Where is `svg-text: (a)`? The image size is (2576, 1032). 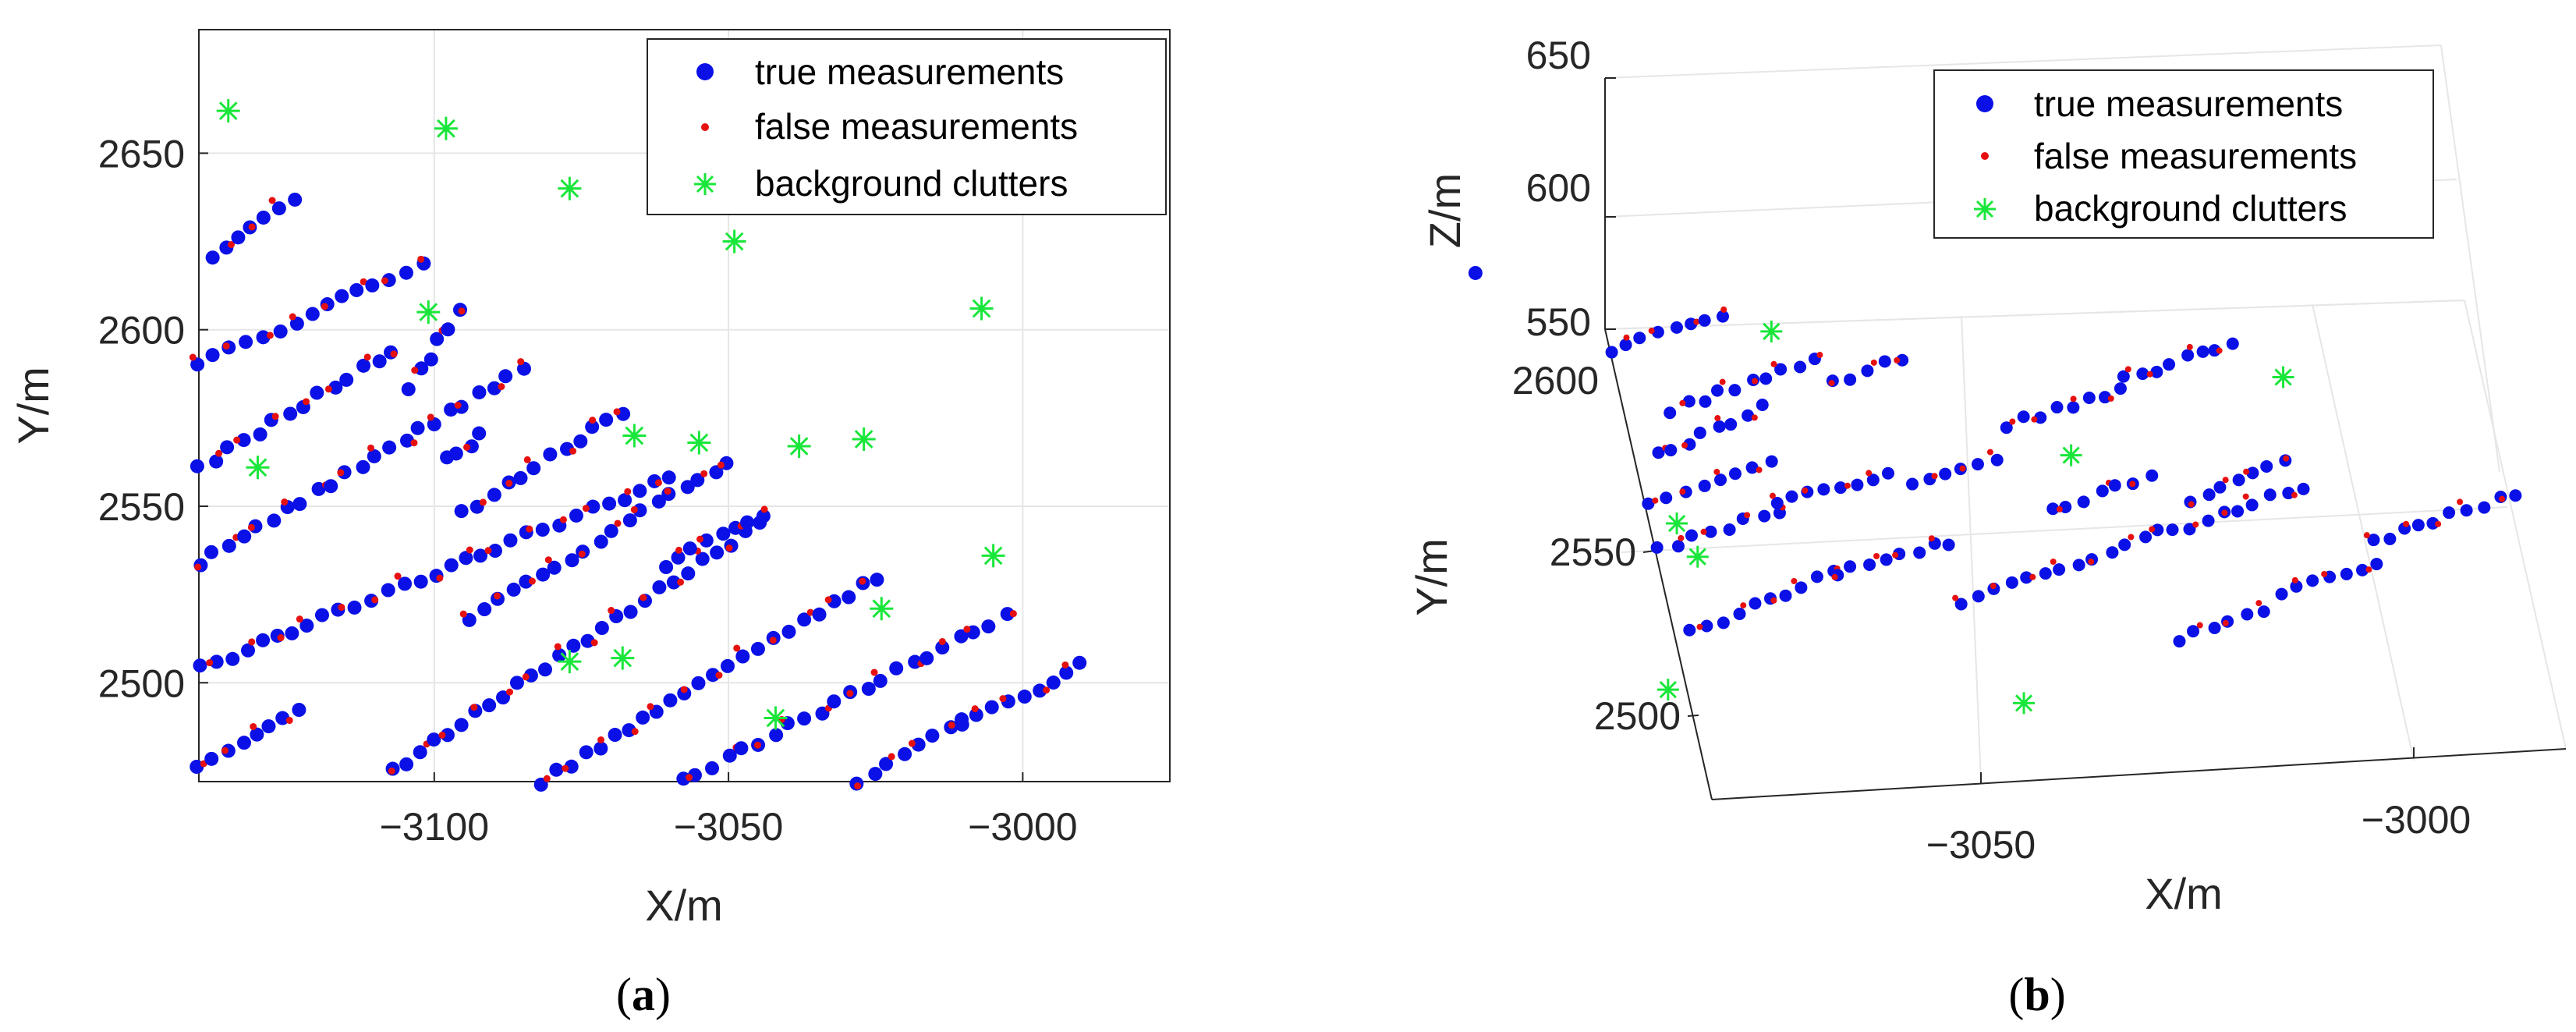
svg-text: (a) is located at coordinates (643, 995).